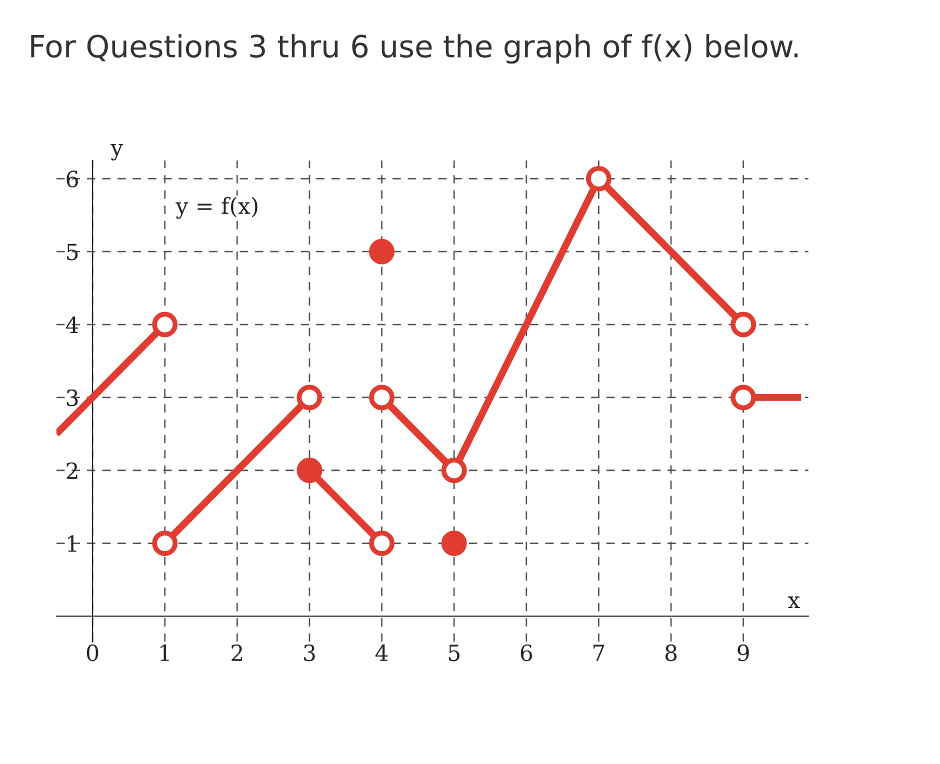  I want to click on y-tick-label: 3, so click(72, 397).